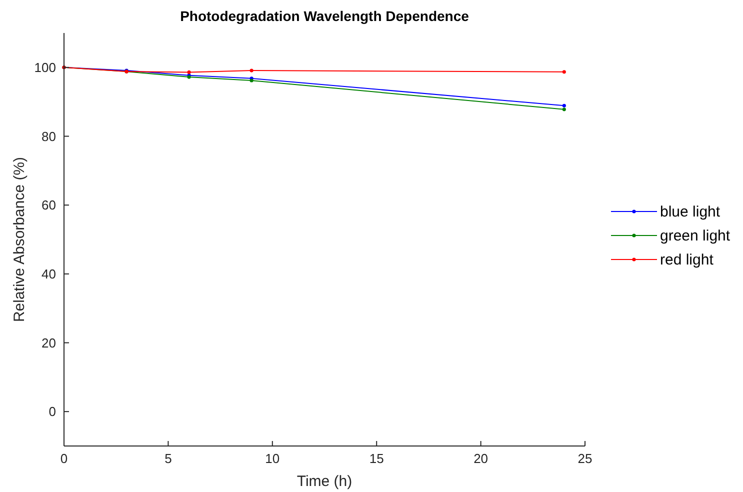 The width and height of the screenshot is (743, 492). I want to click on y-tick-label: 80, so click(49, 136).